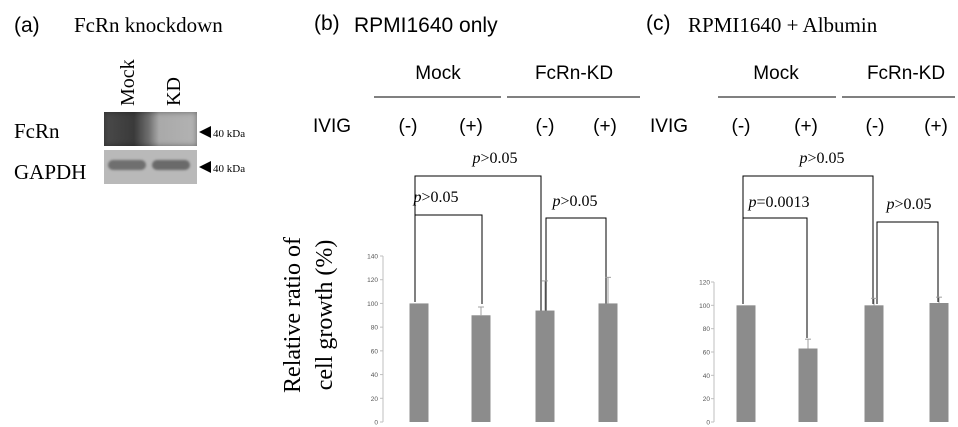 This screenshot has width=958, height=427. I want to click on panel-c-bracket-left, so click(775, 277).